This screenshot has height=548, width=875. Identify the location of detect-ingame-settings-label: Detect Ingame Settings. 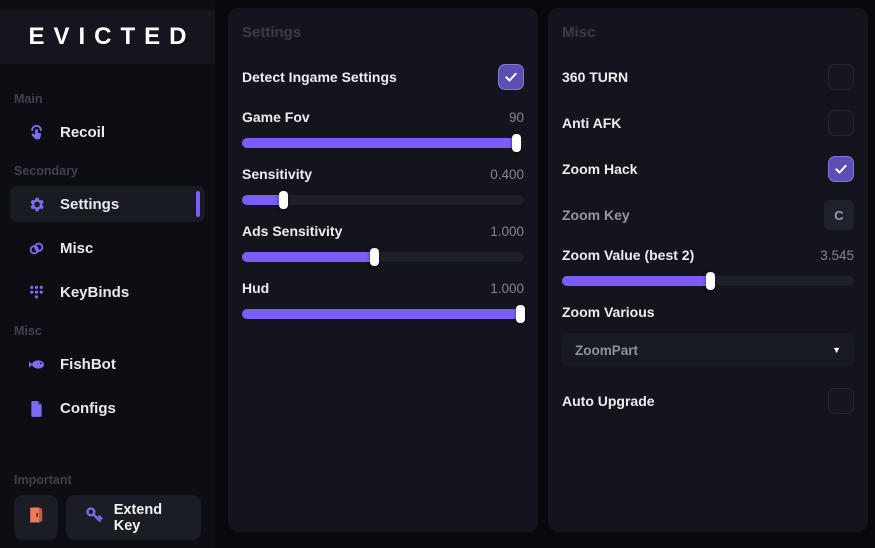
(319, 77).